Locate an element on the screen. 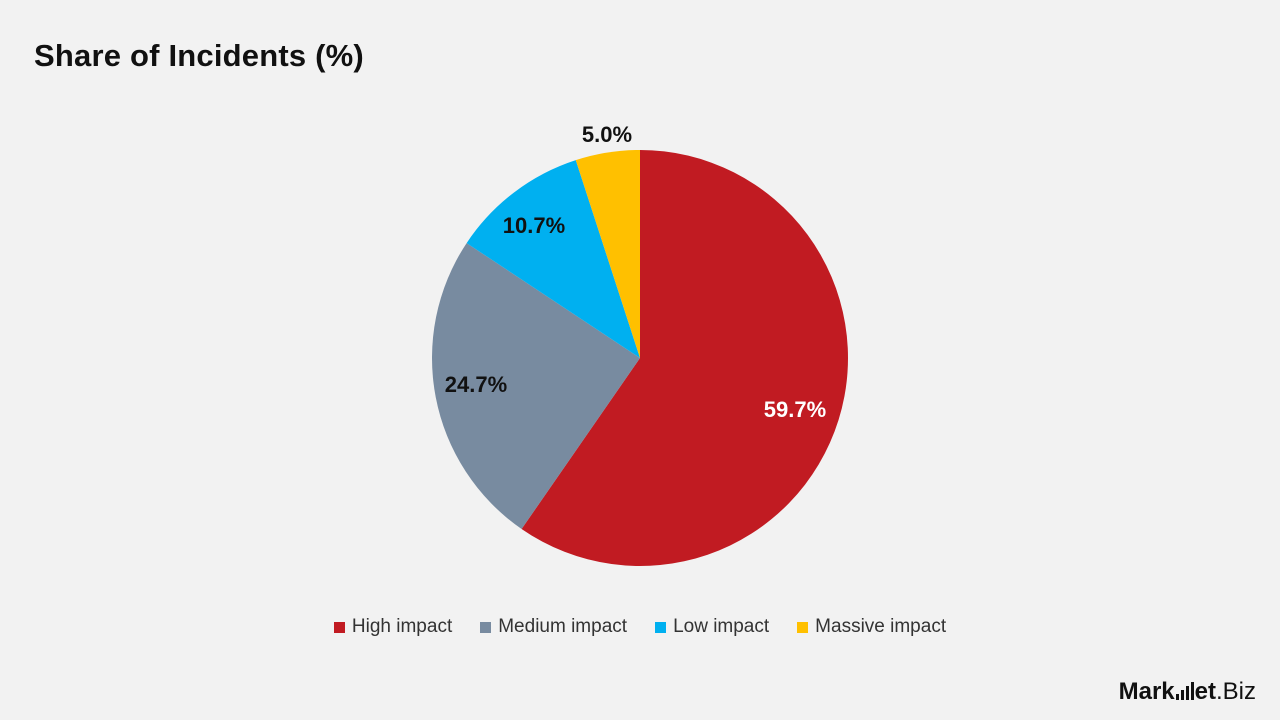  pie-slice-medium-impact is located at coordinates (536, 386).